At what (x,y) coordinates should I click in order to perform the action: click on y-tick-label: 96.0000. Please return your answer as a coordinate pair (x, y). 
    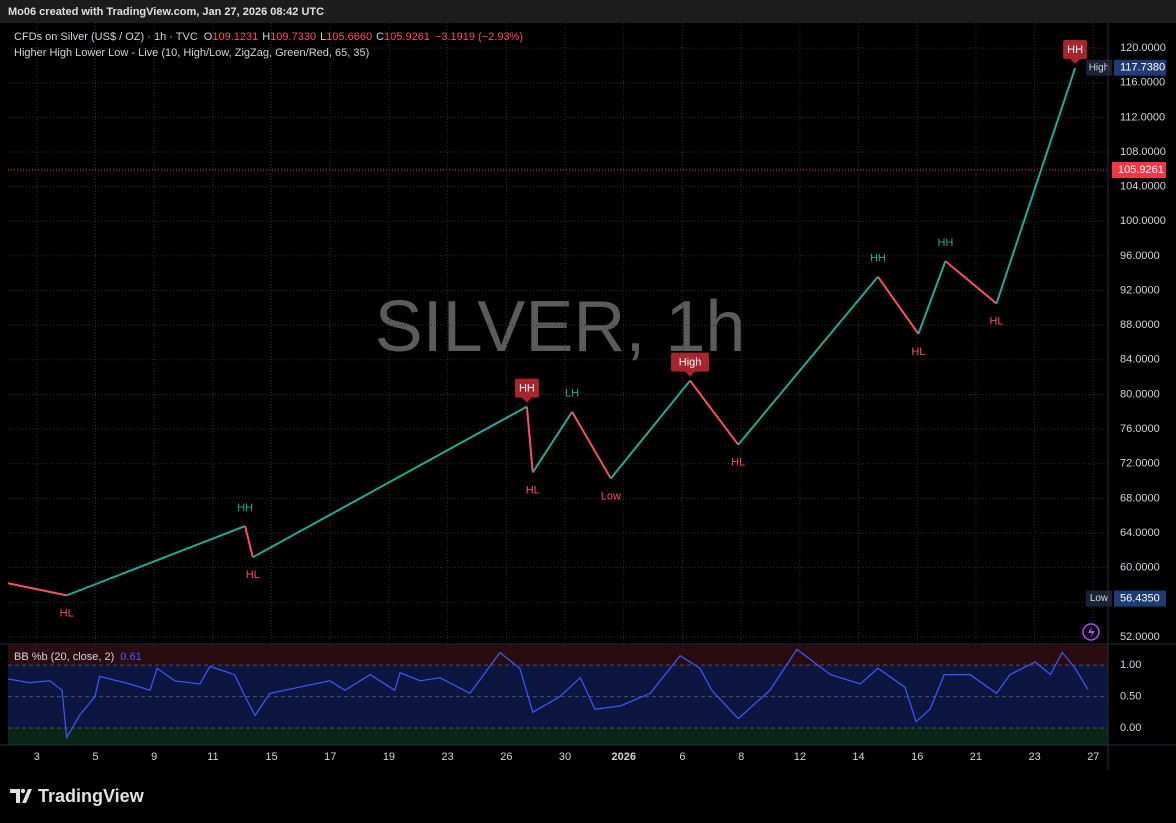
    Looking at the image, I should click on (1140, 256).